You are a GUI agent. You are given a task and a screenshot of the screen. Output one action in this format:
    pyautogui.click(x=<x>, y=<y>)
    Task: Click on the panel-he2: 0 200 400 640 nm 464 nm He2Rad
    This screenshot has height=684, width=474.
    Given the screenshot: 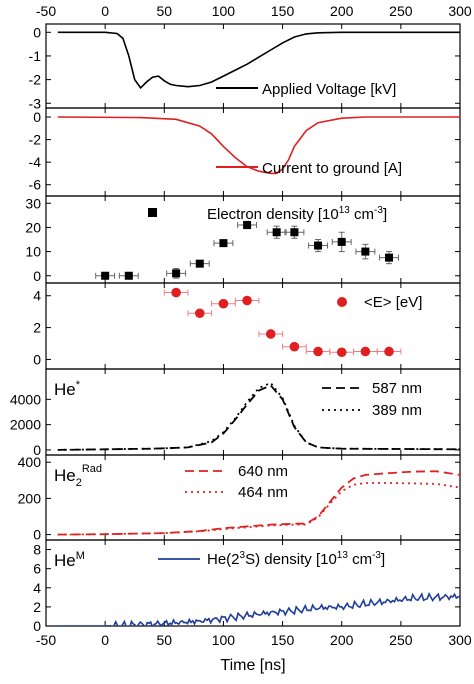 What is the action you would take?
    pyautogui.click(x=239, y=498)
    